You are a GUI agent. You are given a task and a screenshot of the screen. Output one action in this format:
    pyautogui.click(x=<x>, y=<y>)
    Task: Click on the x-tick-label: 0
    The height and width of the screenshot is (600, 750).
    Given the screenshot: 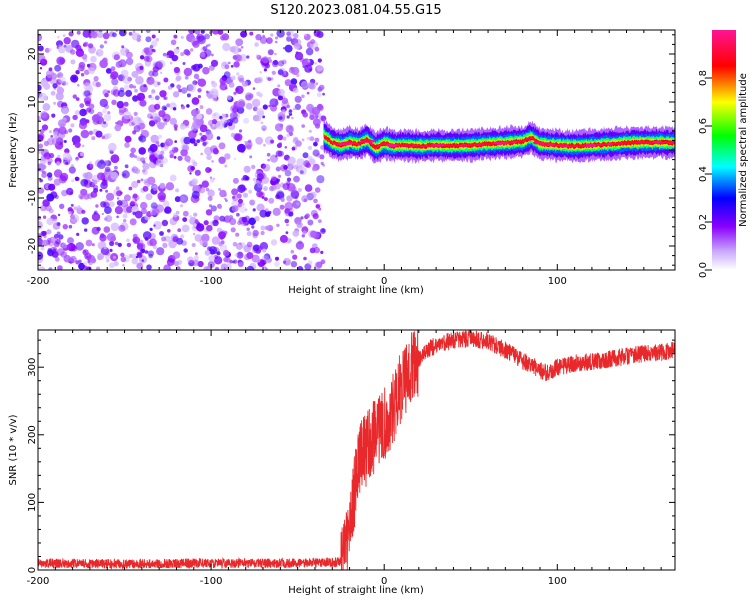 What is the action you would take?
    pyautogui.click(x=384, y=581)
    